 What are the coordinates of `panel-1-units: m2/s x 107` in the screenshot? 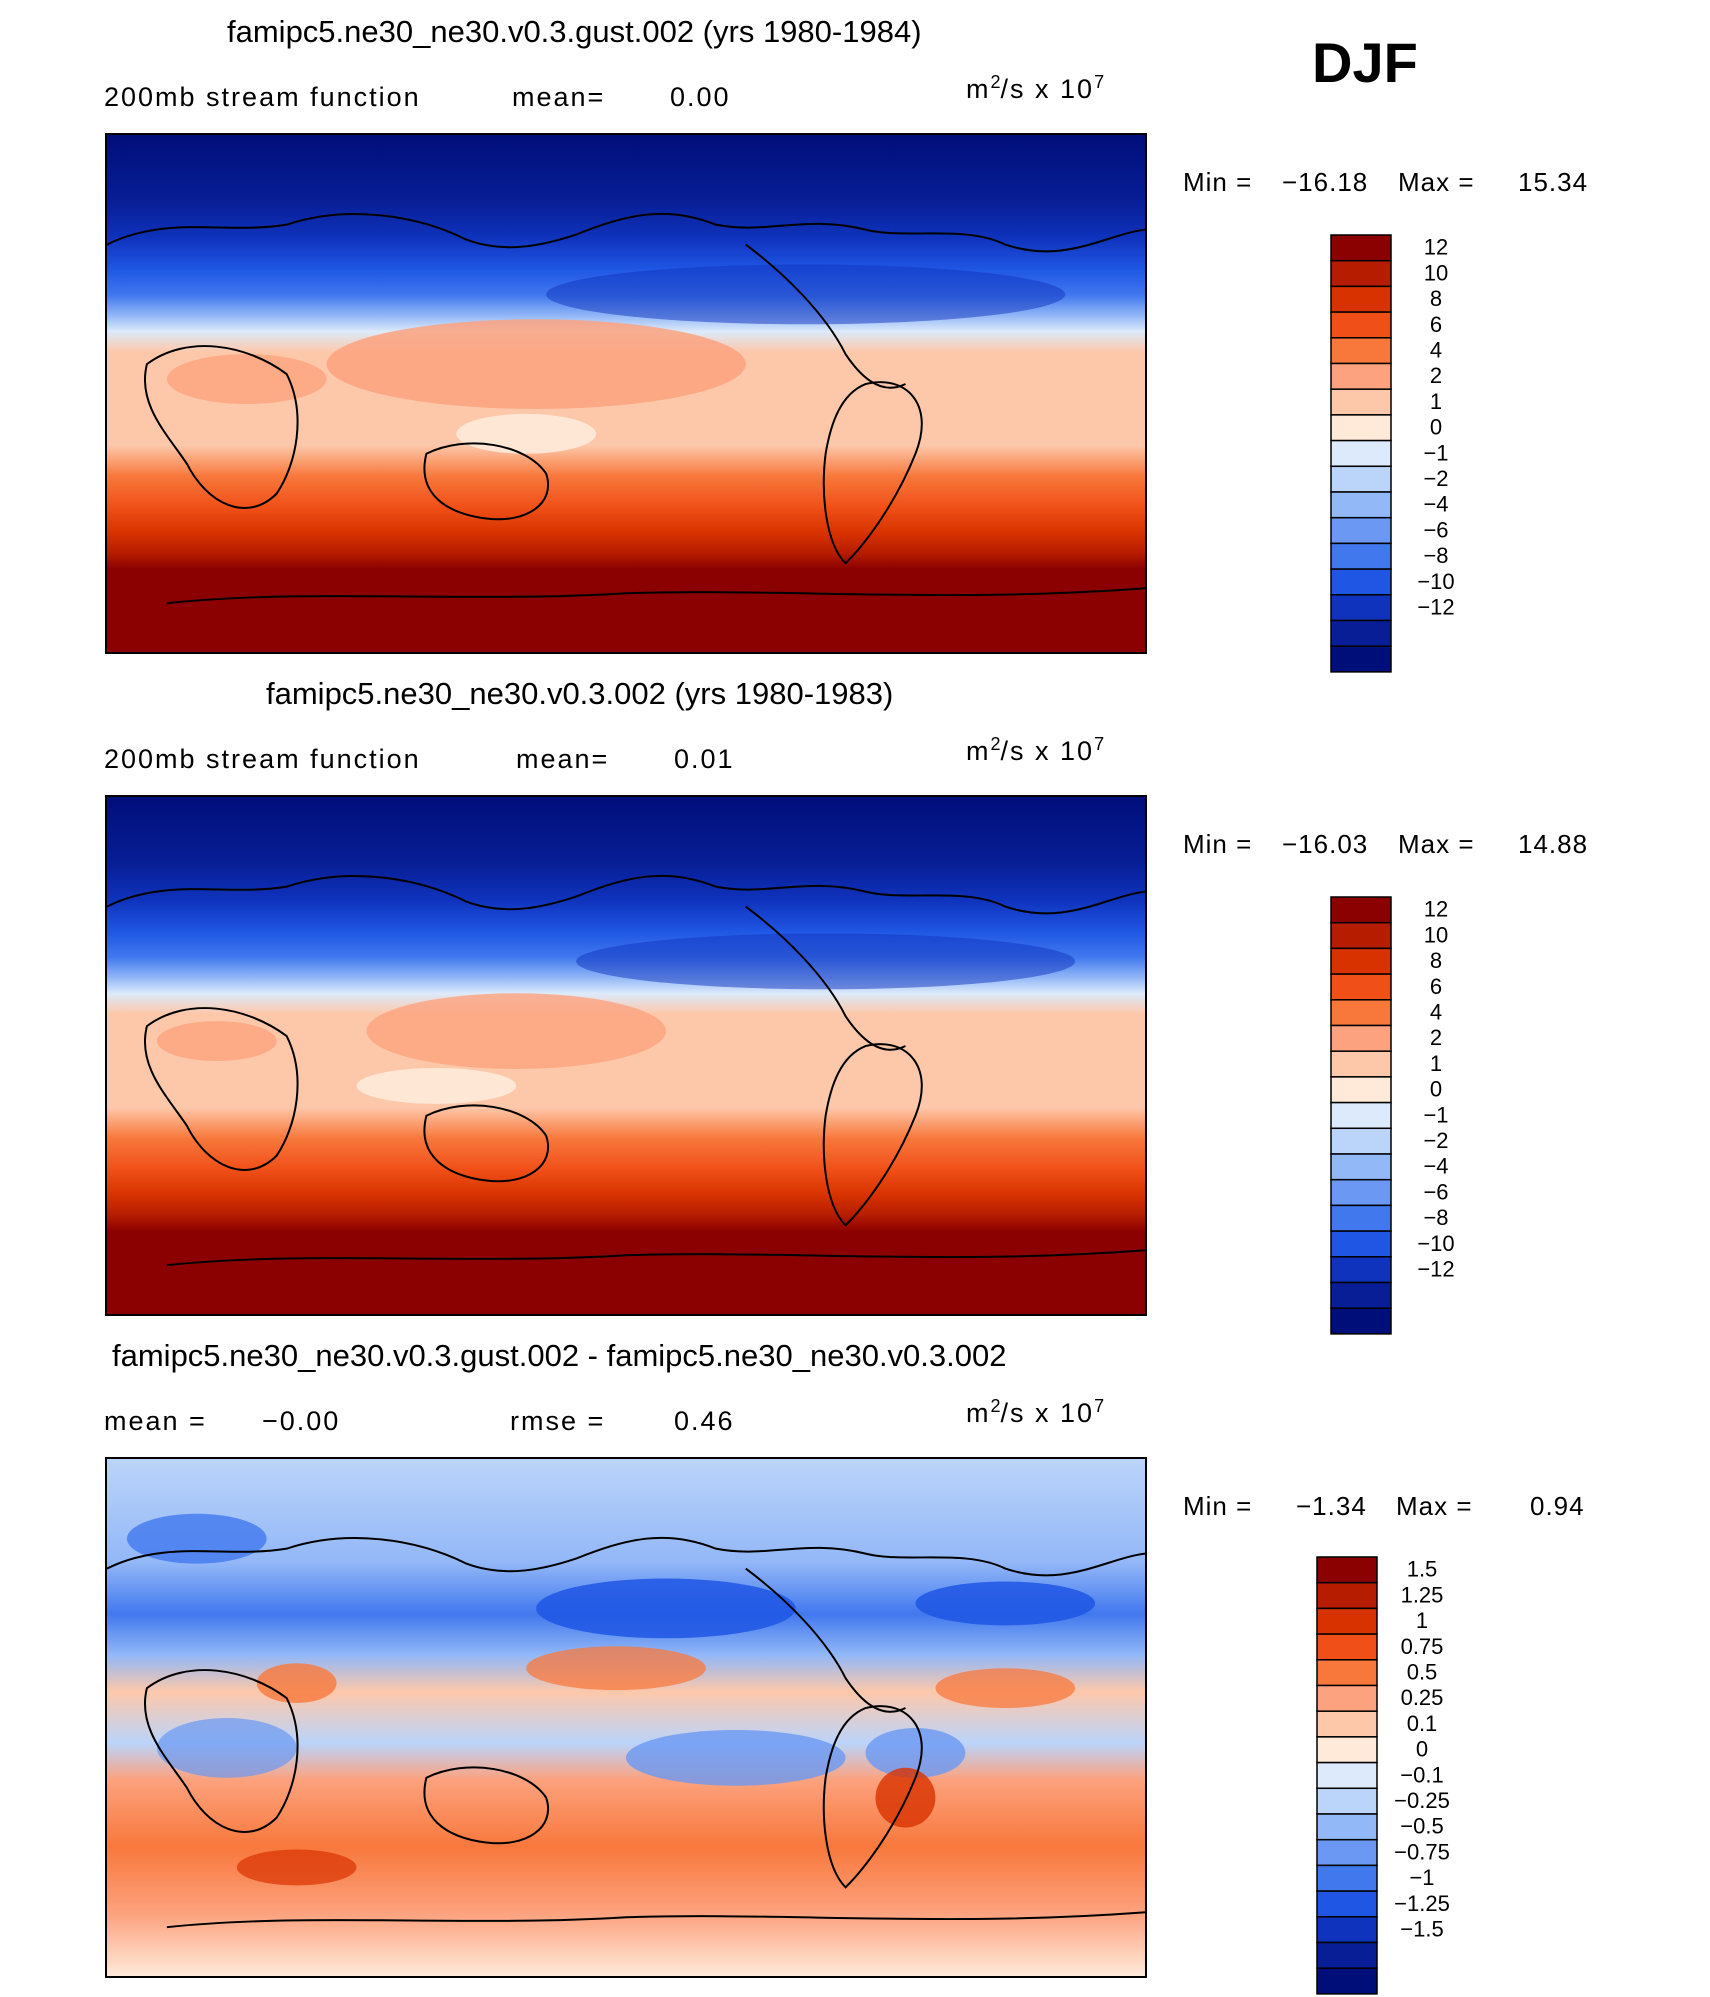 It's located at (1035, 88).